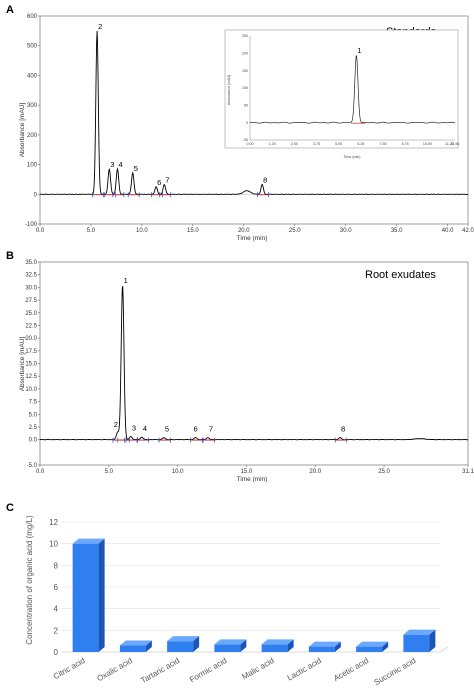 The width and height of the screenshot is (474, 692). What do you see at coordinates (208, 670) in the screenshot?
I see `c-category-label: Formic acid` at bounding box center [208, 670].